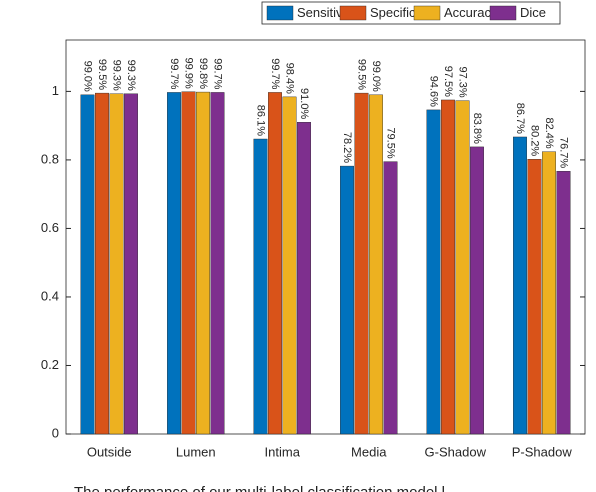 This screenshot has height=492, width=596. Describe the element at coordinates (50, 227) in the screenshot. I see `y-tick-label: 0.6` at that location.